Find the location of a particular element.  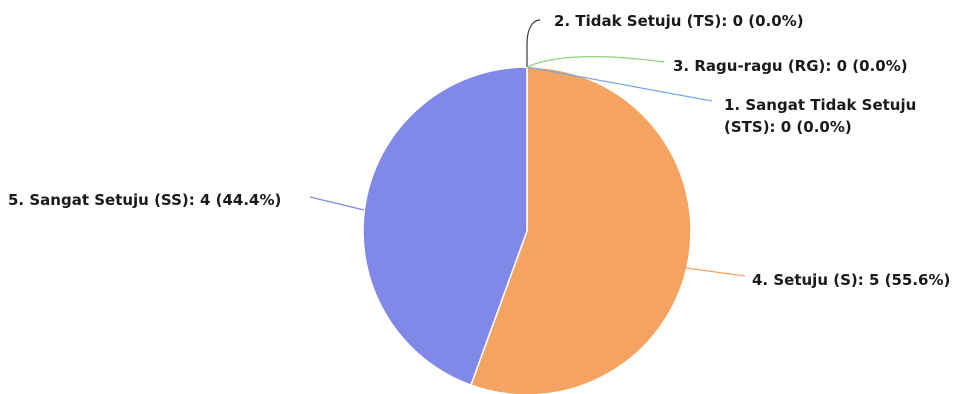

connector-setuju is located at coordinates (715, 272).